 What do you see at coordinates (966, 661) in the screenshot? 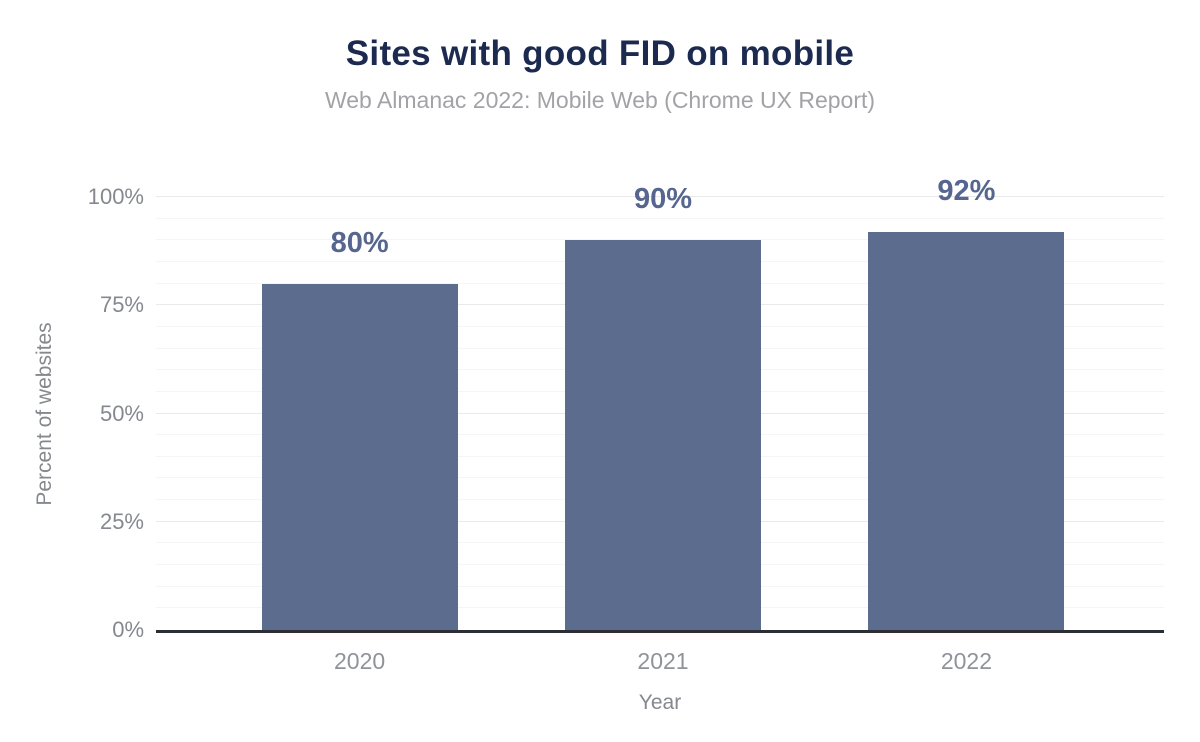
I see `x-tick-label-2022: 2022` at bounding box center [966, 661].